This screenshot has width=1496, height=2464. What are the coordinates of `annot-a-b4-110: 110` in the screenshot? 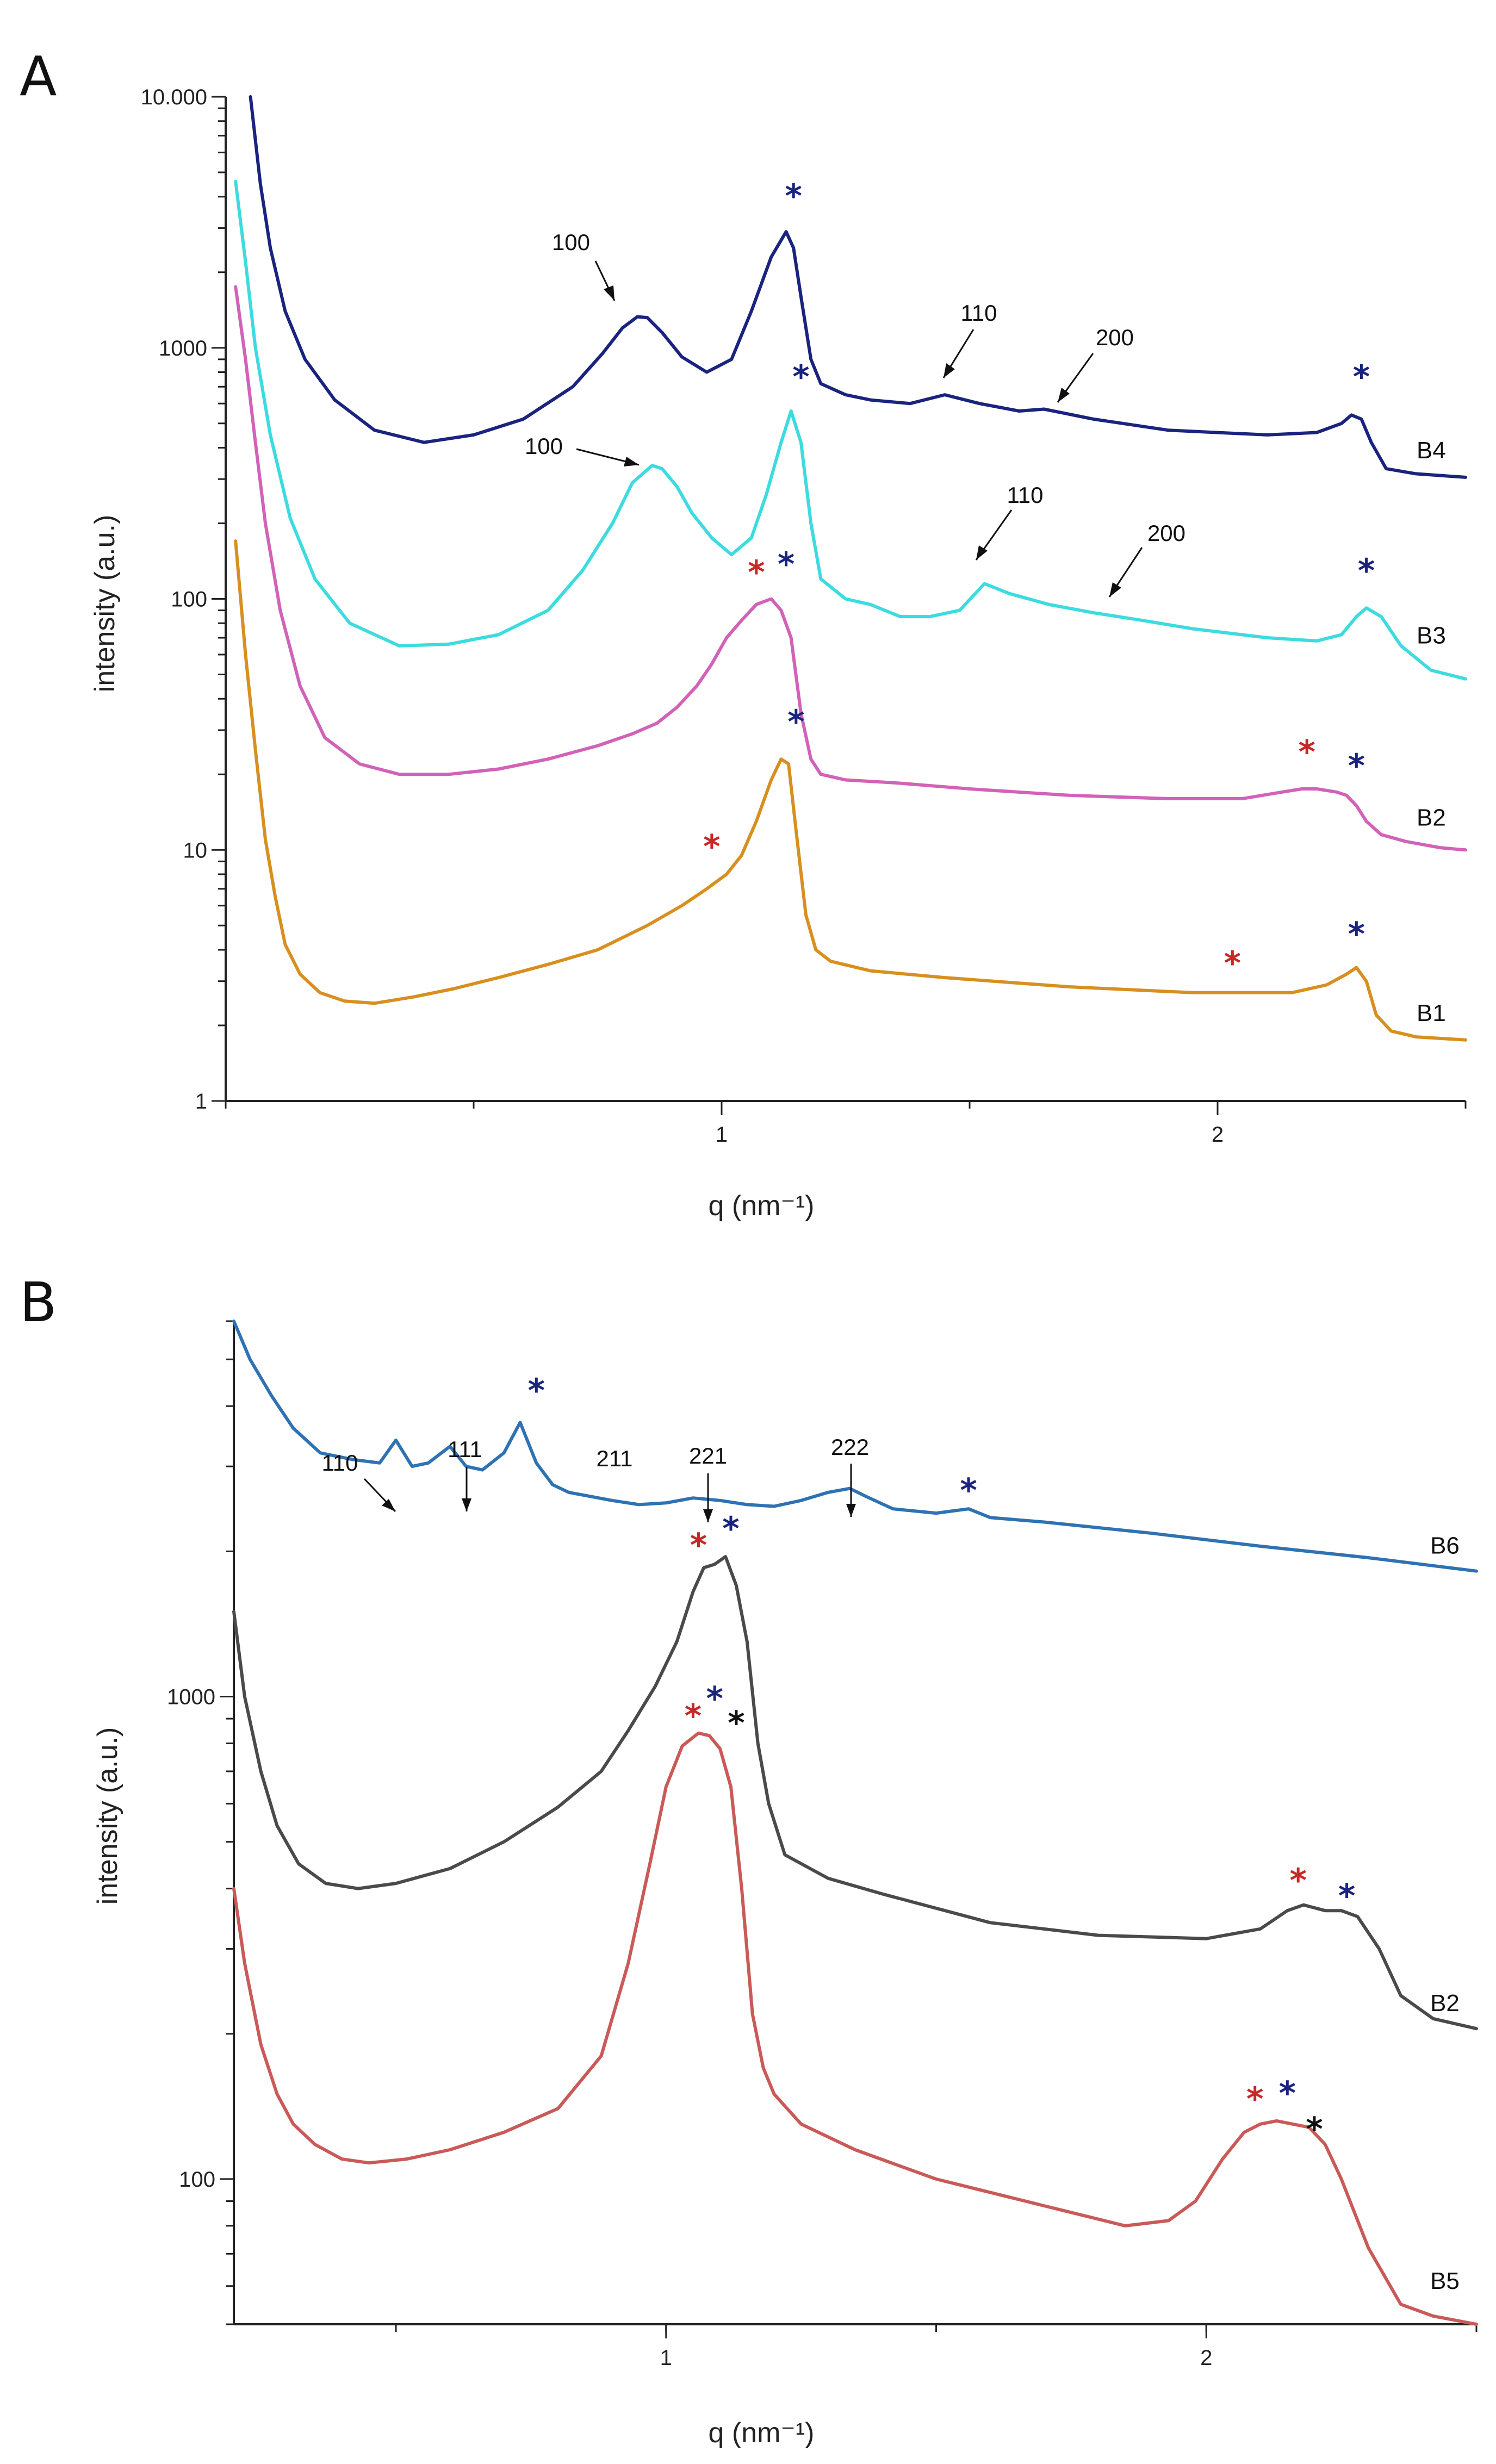 It's located at (979, 313).